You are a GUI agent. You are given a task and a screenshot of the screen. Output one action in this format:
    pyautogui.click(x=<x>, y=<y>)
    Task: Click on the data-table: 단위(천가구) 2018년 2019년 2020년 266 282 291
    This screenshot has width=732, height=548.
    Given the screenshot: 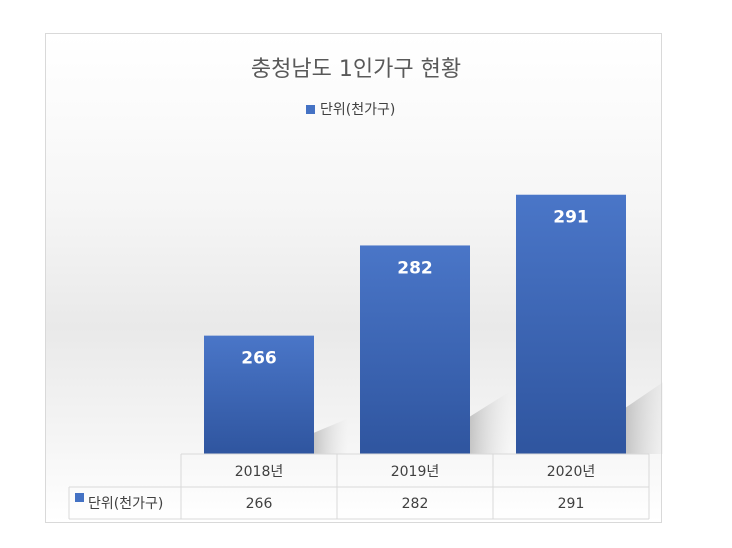 What is the action you would take?
    pyautogui.click(x=359, y=486)
    